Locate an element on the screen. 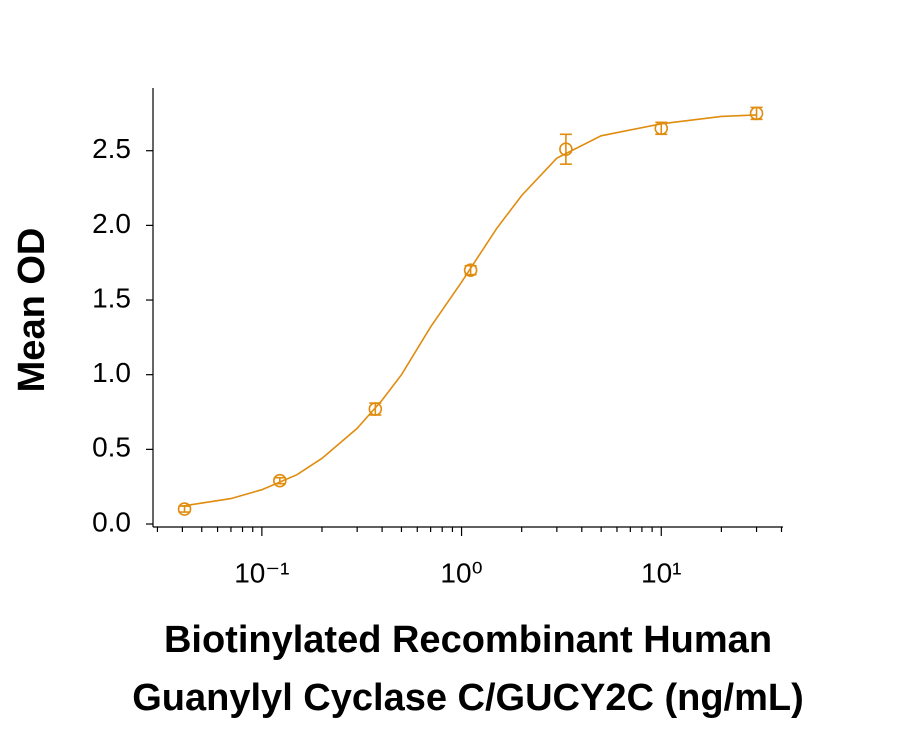 The height and width of the screenshot is (730, 907). x-tick-label: 10⁰ is located at coordinates (461, 572).